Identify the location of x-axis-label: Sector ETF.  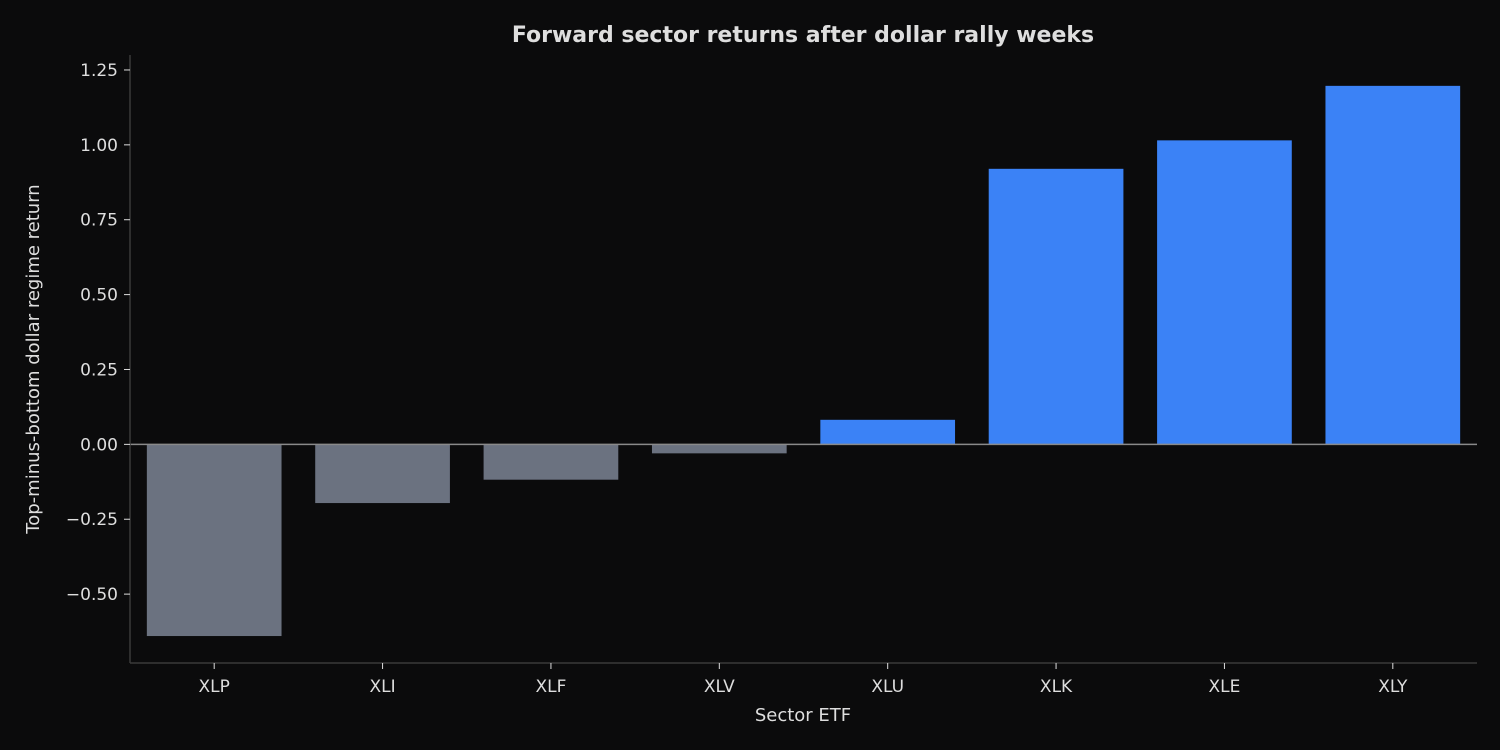
(803, 715).